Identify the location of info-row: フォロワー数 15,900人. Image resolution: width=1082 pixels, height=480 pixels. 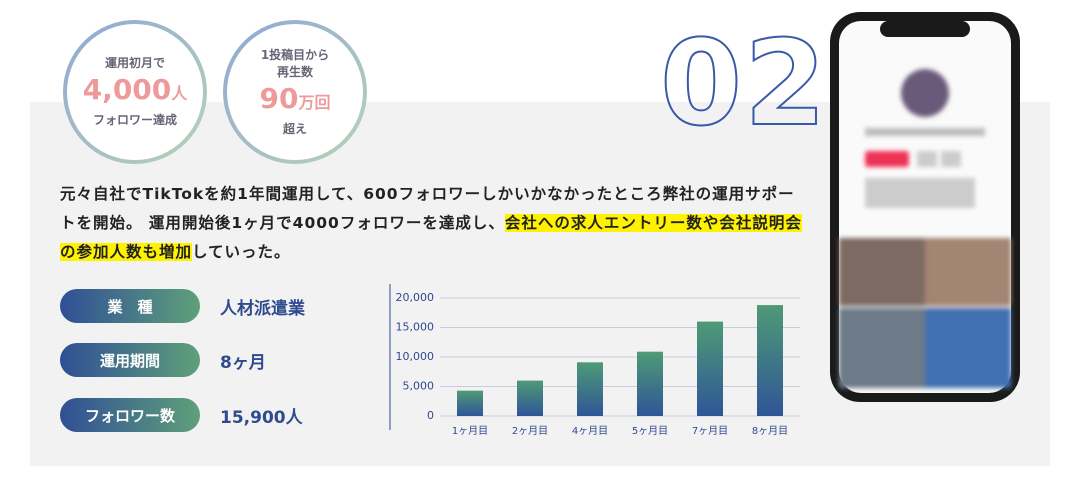
(181, 415).